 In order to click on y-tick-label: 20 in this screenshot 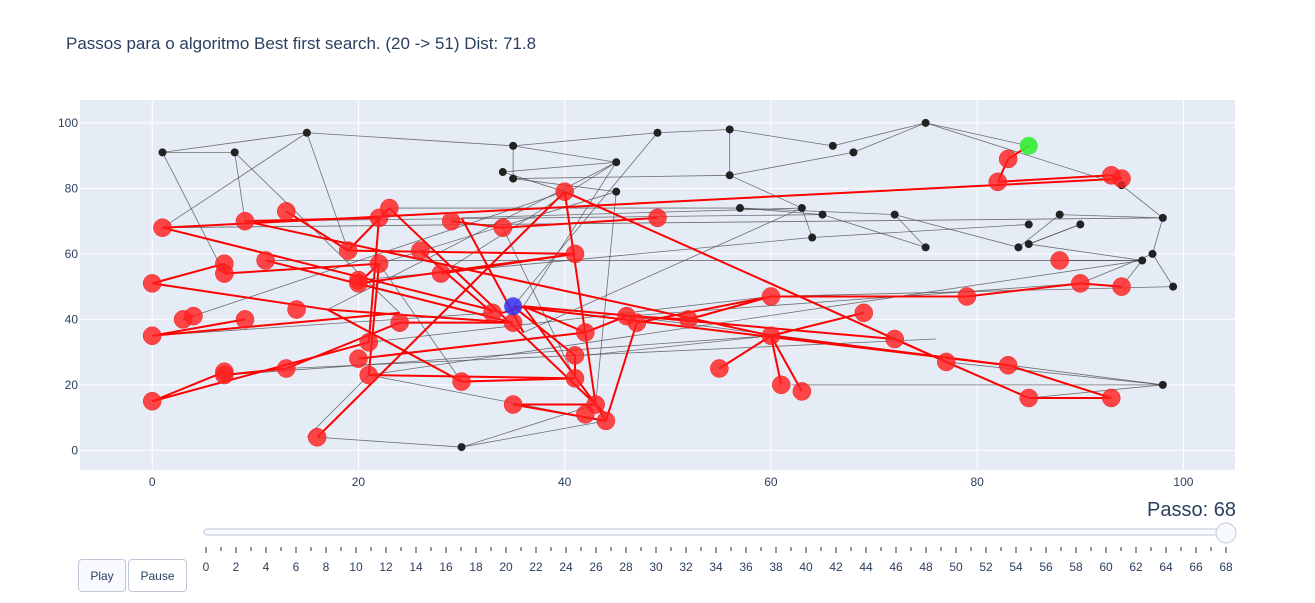, I will do `click(72, 385)`.